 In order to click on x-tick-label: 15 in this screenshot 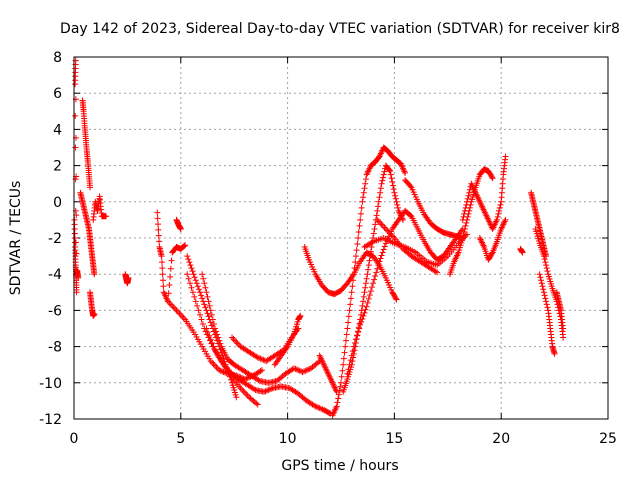, I will do `click(394, 439)`.